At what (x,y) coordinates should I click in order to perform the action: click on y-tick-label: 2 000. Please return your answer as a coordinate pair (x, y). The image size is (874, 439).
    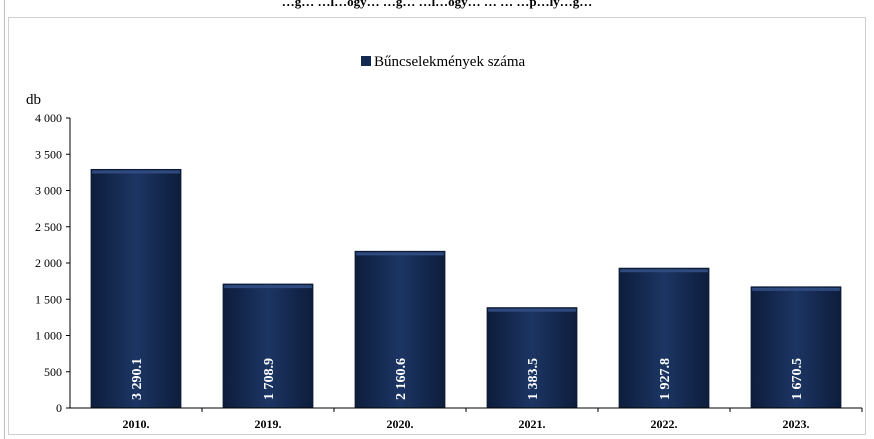
    Looking at the image, I should click on (48, 263).